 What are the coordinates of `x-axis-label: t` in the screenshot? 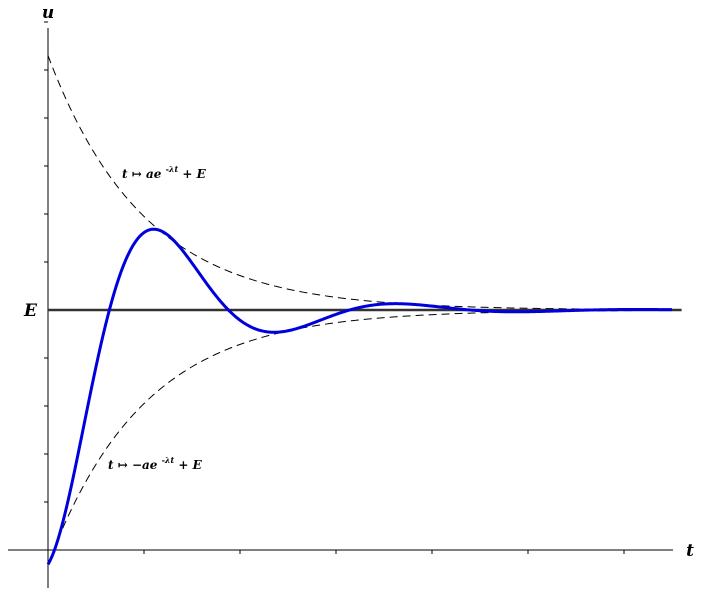 It's located at (690, 551).